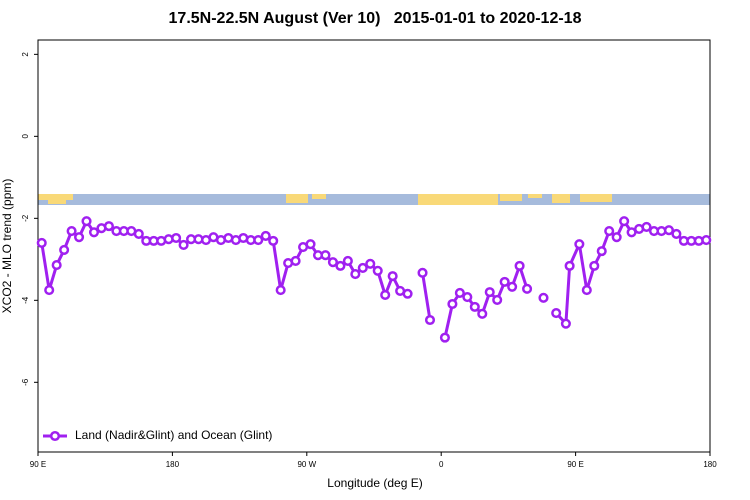 The image size is (750, 500). I want to click on land-ocean-strip, so click(374, 199).